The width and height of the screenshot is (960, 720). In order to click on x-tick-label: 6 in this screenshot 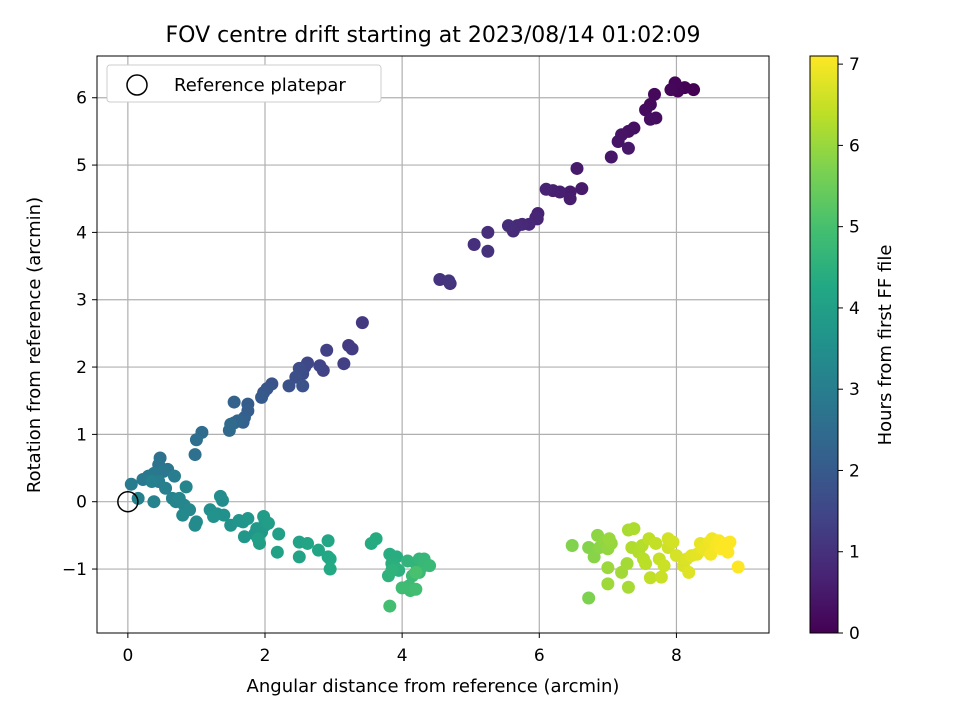, I will do `click(539, 656)`.